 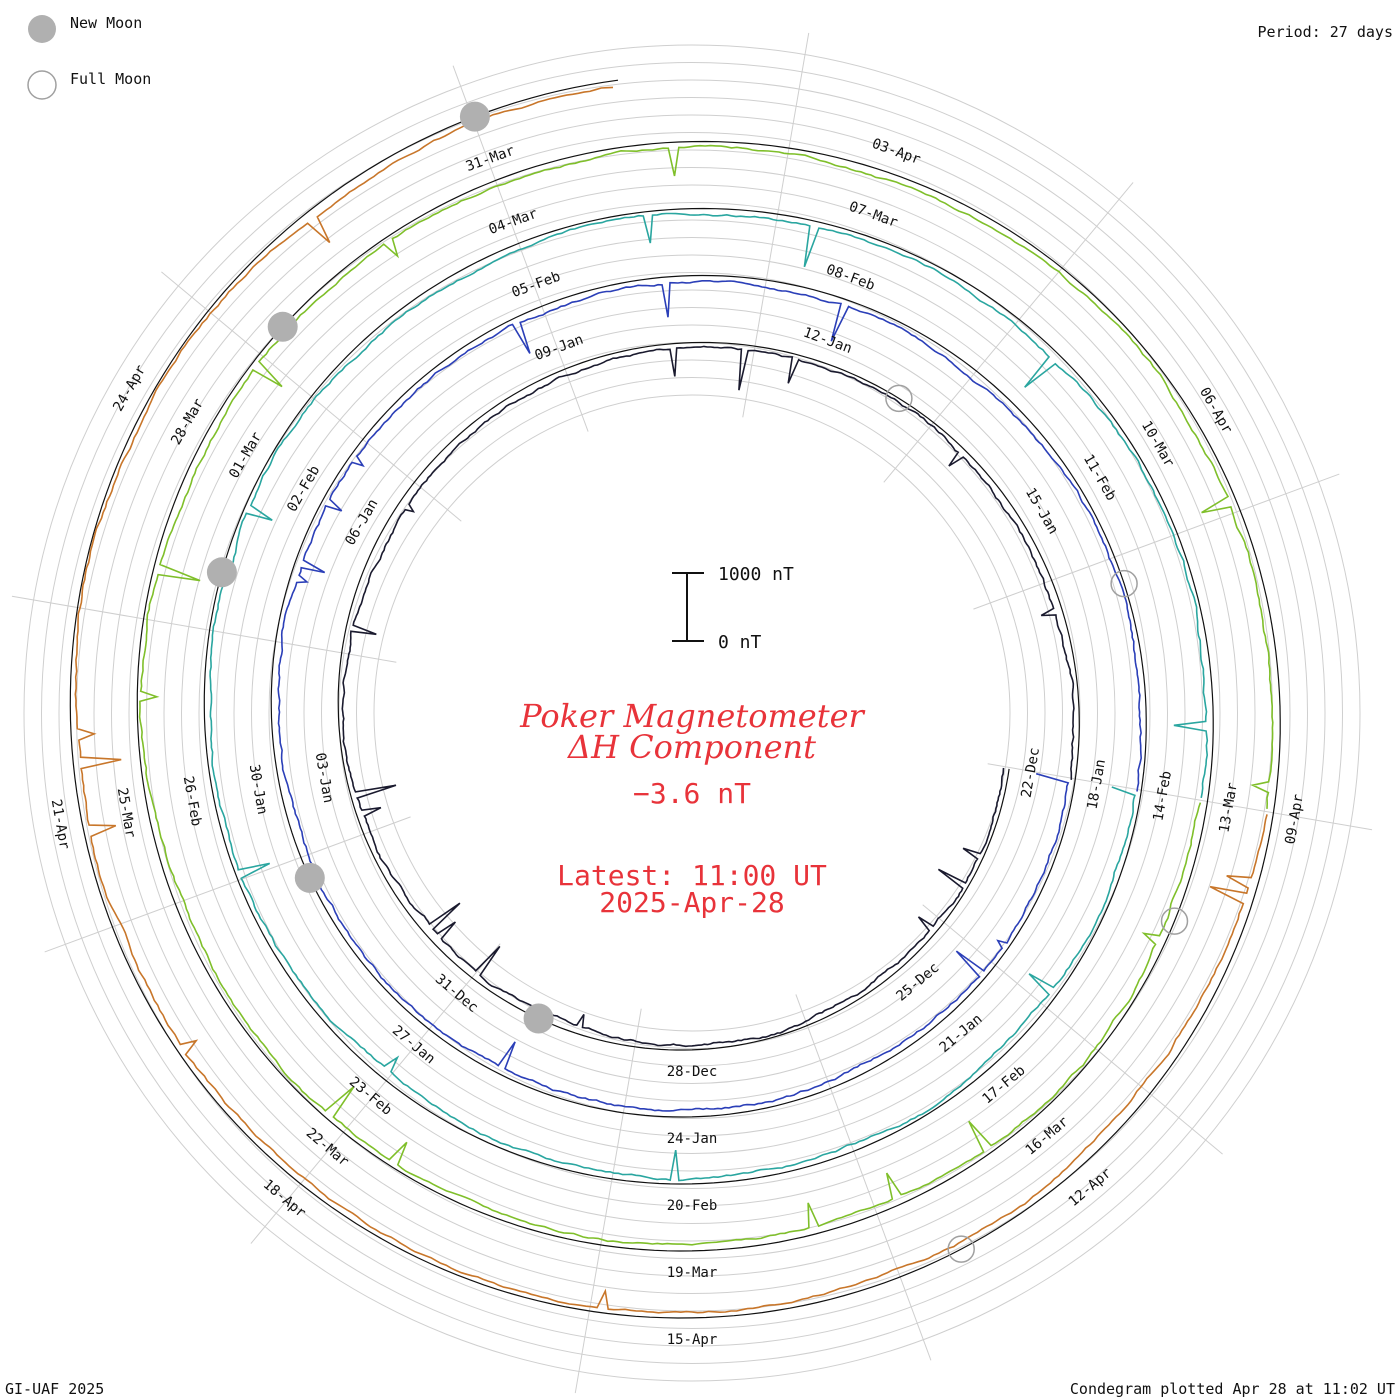 I want to click on period-label: Period: 27 days, so click(x=1325, y=32).